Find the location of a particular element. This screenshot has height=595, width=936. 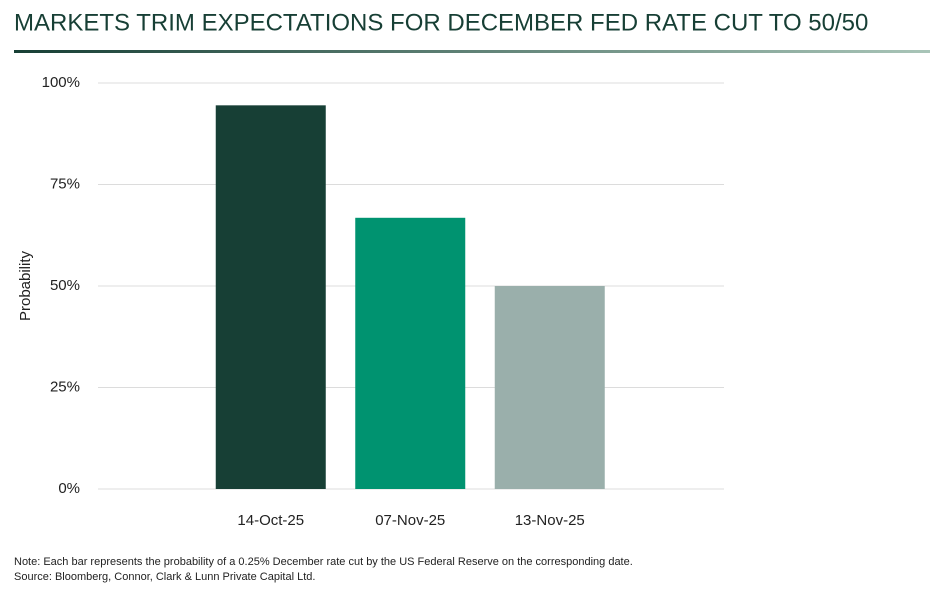

x-tick-label: 07-Nov-25 is located at coordinates (410, 520).